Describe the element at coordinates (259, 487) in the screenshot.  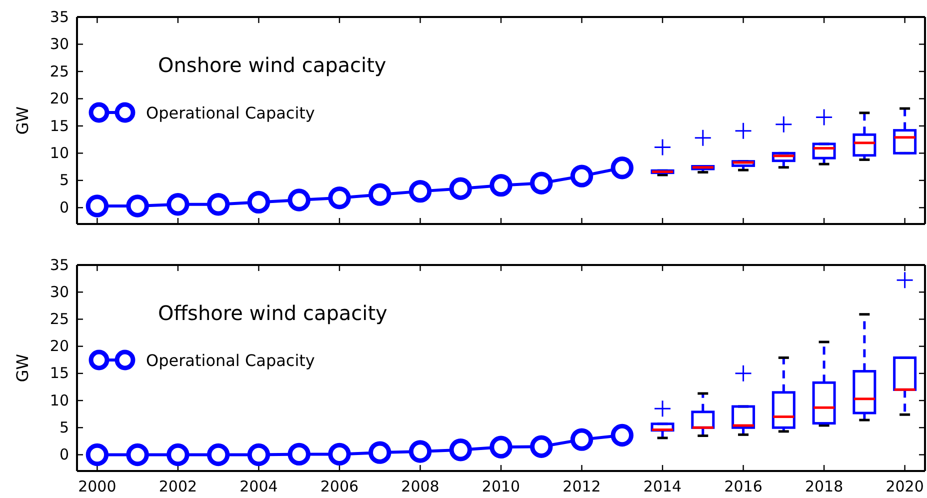
I see `x-tick-label: 2004` at that location.